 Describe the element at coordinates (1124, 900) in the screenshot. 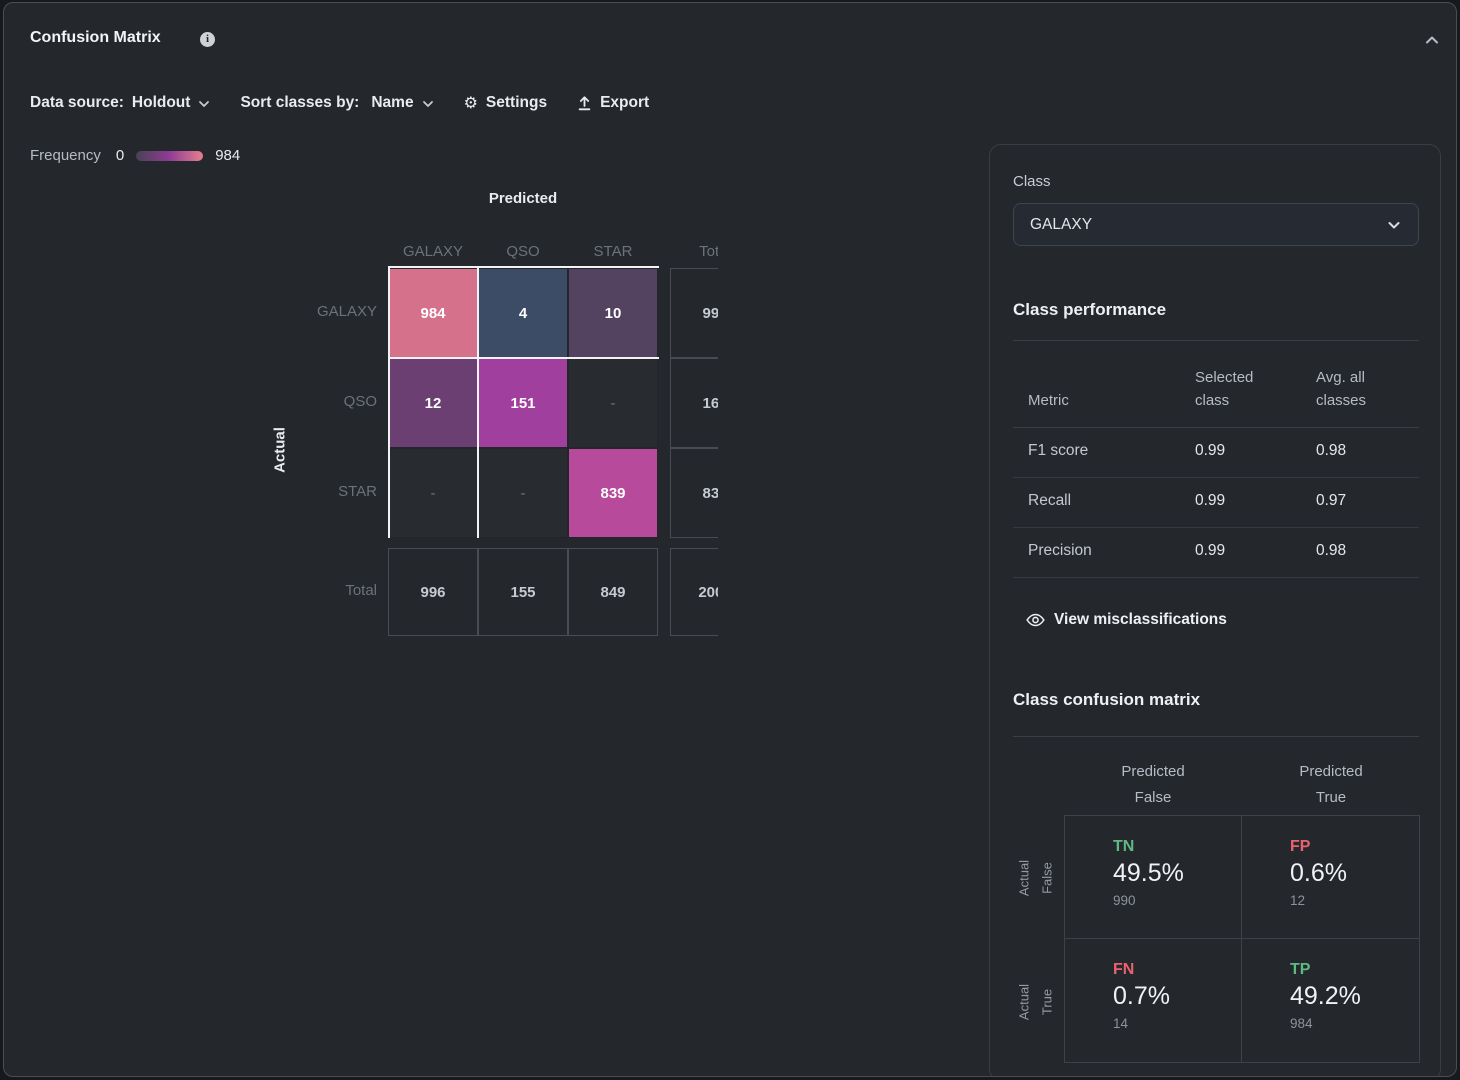

I see `tn-count: 990` at that location.